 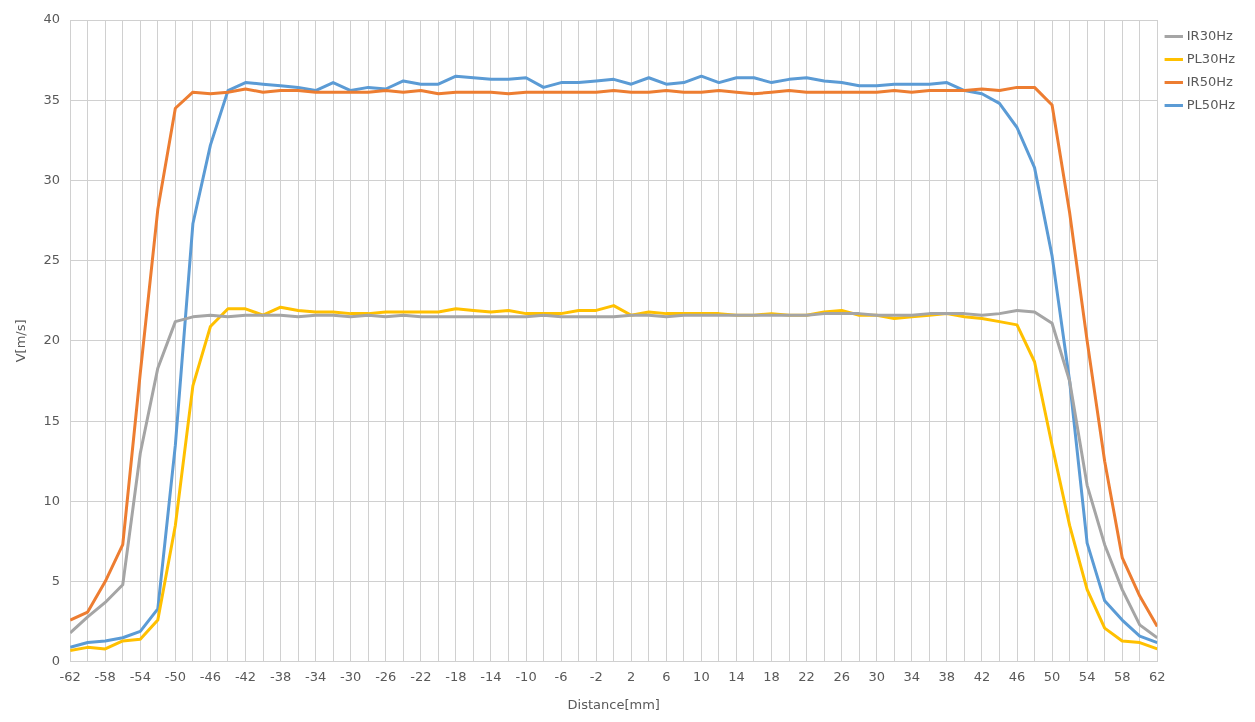 What do you see at coordinates (52, 260) in the screenshot?
I see `y-tick-label: 25` at bounding box center [52, 260].